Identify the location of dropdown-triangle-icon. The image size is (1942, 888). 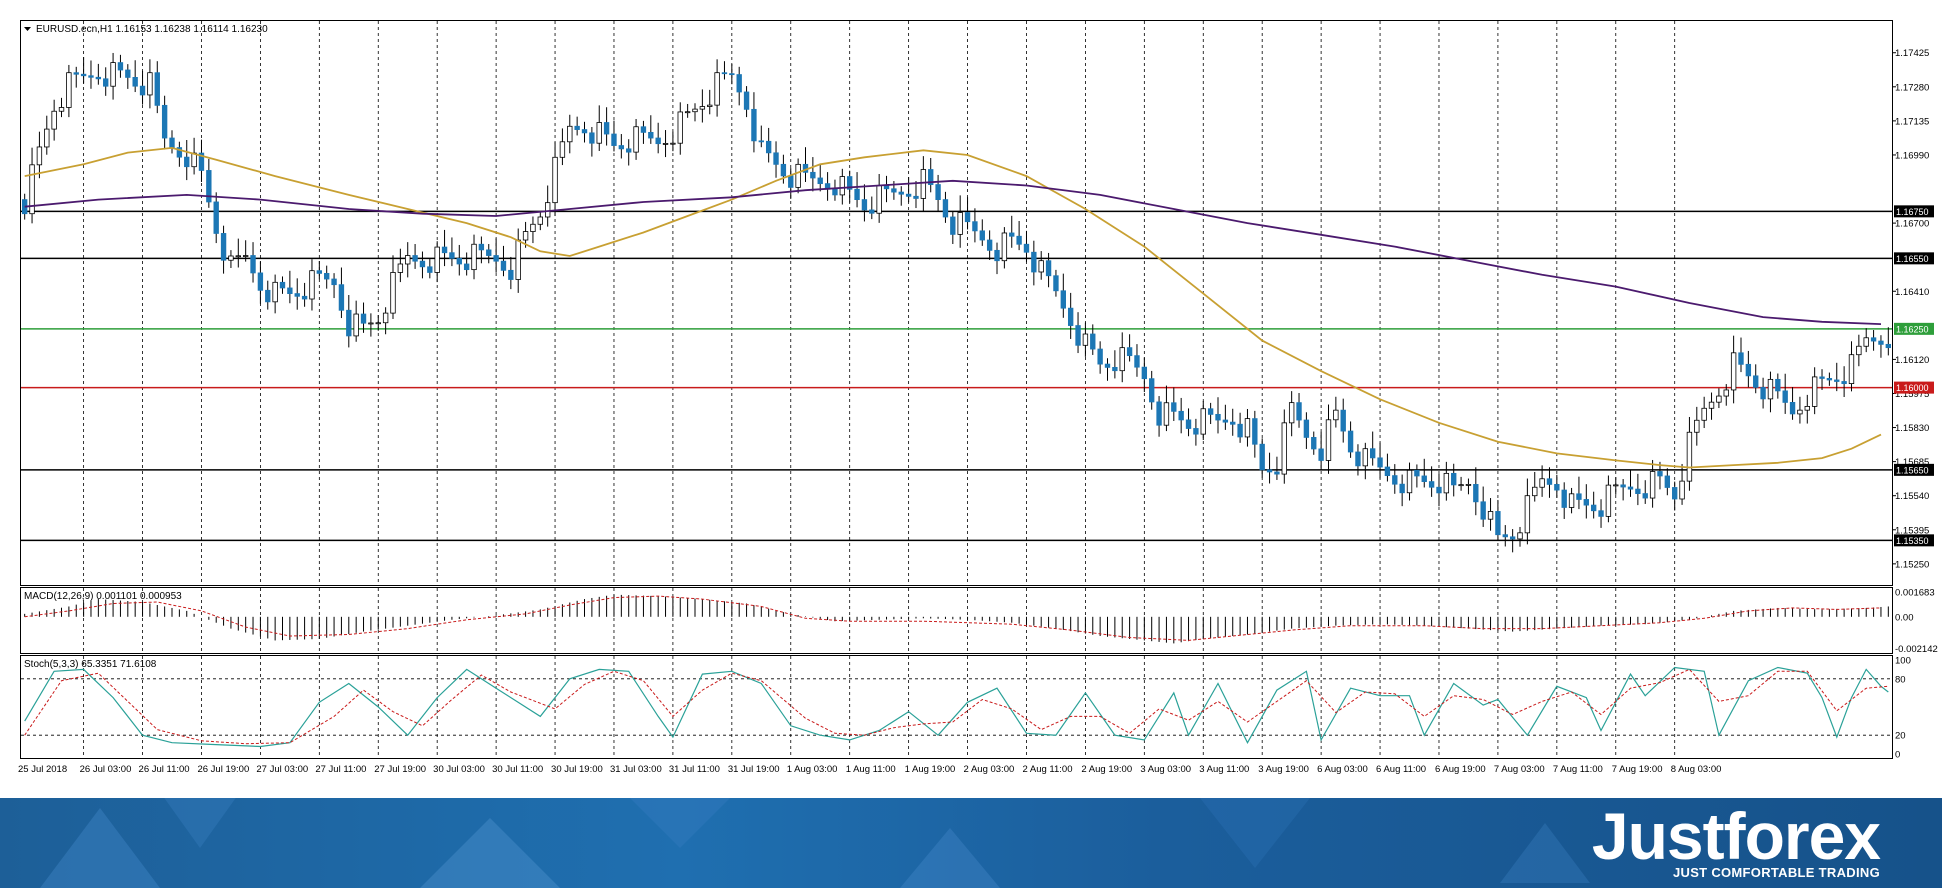
(27, 29).